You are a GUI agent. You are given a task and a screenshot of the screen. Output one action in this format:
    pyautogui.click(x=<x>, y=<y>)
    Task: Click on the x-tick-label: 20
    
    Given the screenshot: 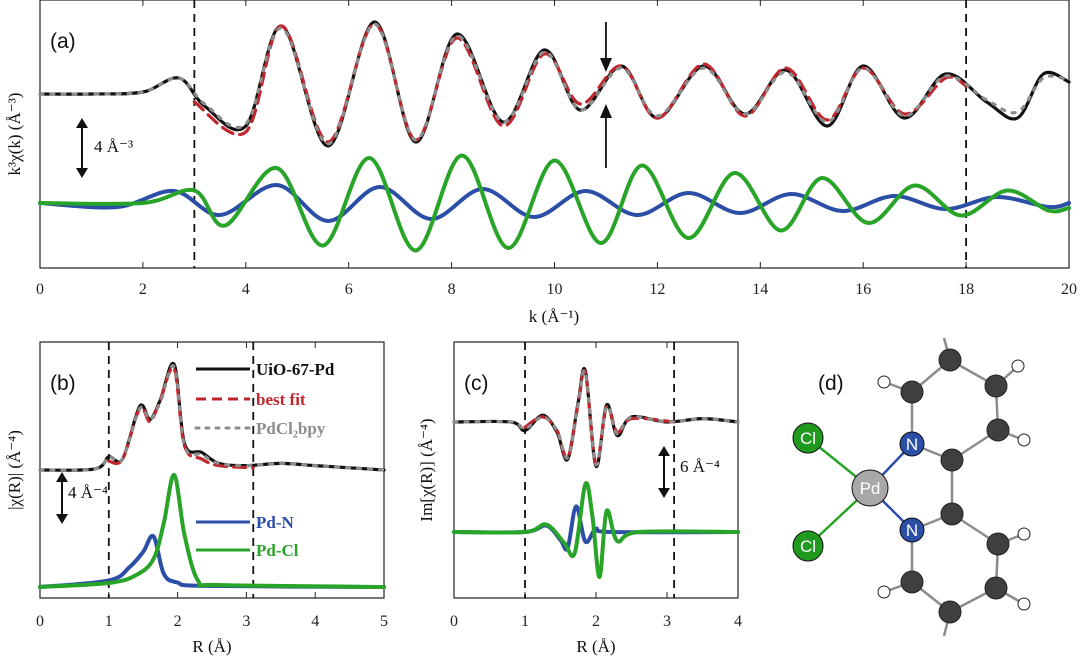 What is the action you would take?
    pyautogui.click(x=1069, y=289)
    